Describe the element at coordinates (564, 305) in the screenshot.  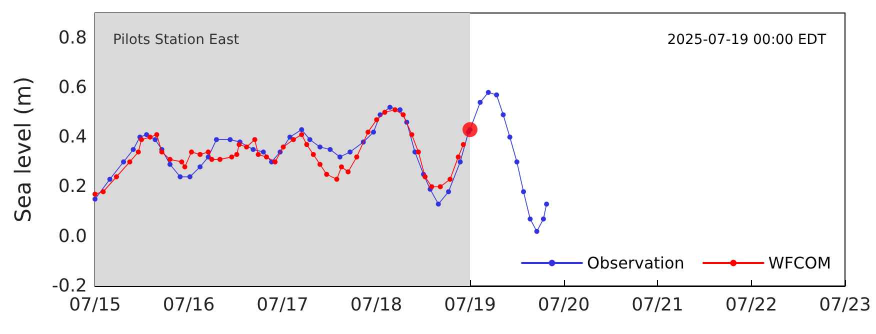
I see `x-tick-label: 07/20` at that location.